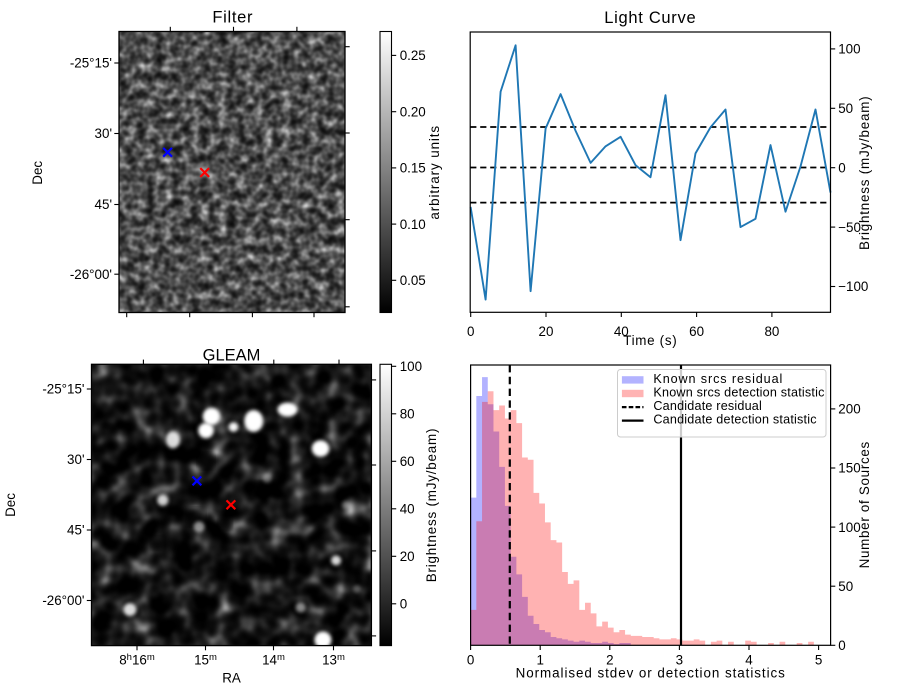  Describe the element at coordinates (413, 55) in the screenshot. I see `svg-text: 0.25` at that location.